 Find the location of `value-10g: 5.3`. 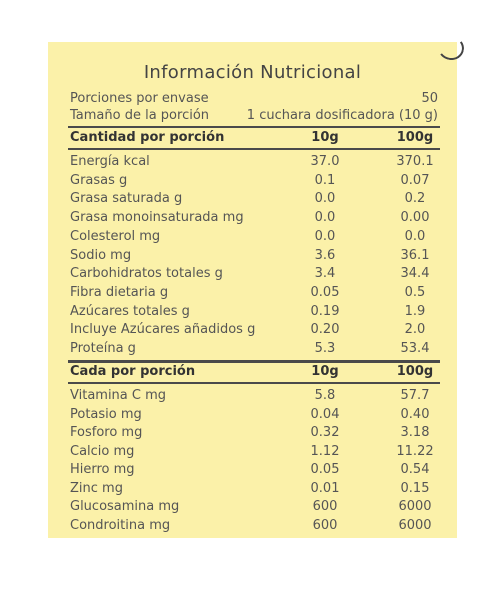

value-10g: 5.3 is located at coordinates (325, 348).